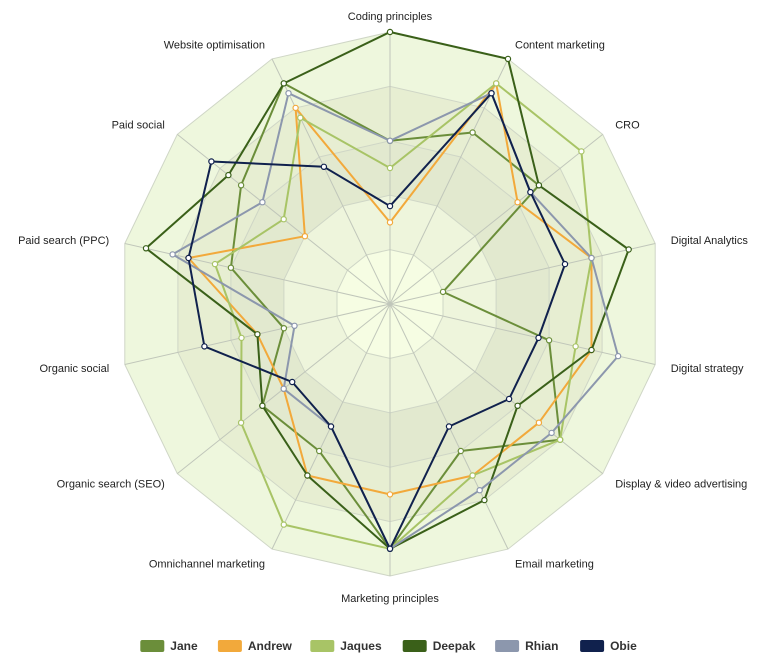 The image size is (784, 656). I want to click on data-point-rhian-organic-search-seo, so click(283, 388).